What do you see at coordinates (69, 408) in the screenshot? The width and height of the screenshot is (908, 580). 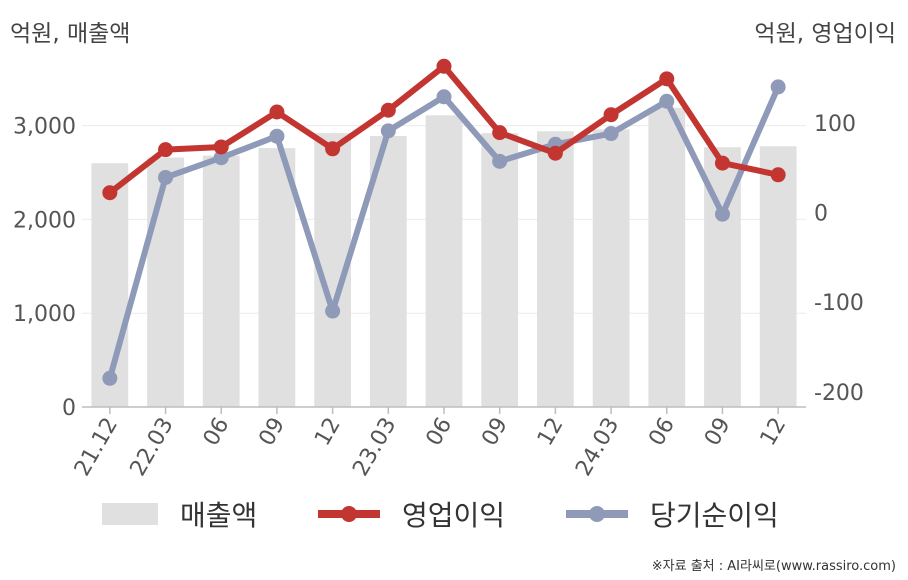 I see `left-axis-tick-label: 0` at bounding box center [69, 408].